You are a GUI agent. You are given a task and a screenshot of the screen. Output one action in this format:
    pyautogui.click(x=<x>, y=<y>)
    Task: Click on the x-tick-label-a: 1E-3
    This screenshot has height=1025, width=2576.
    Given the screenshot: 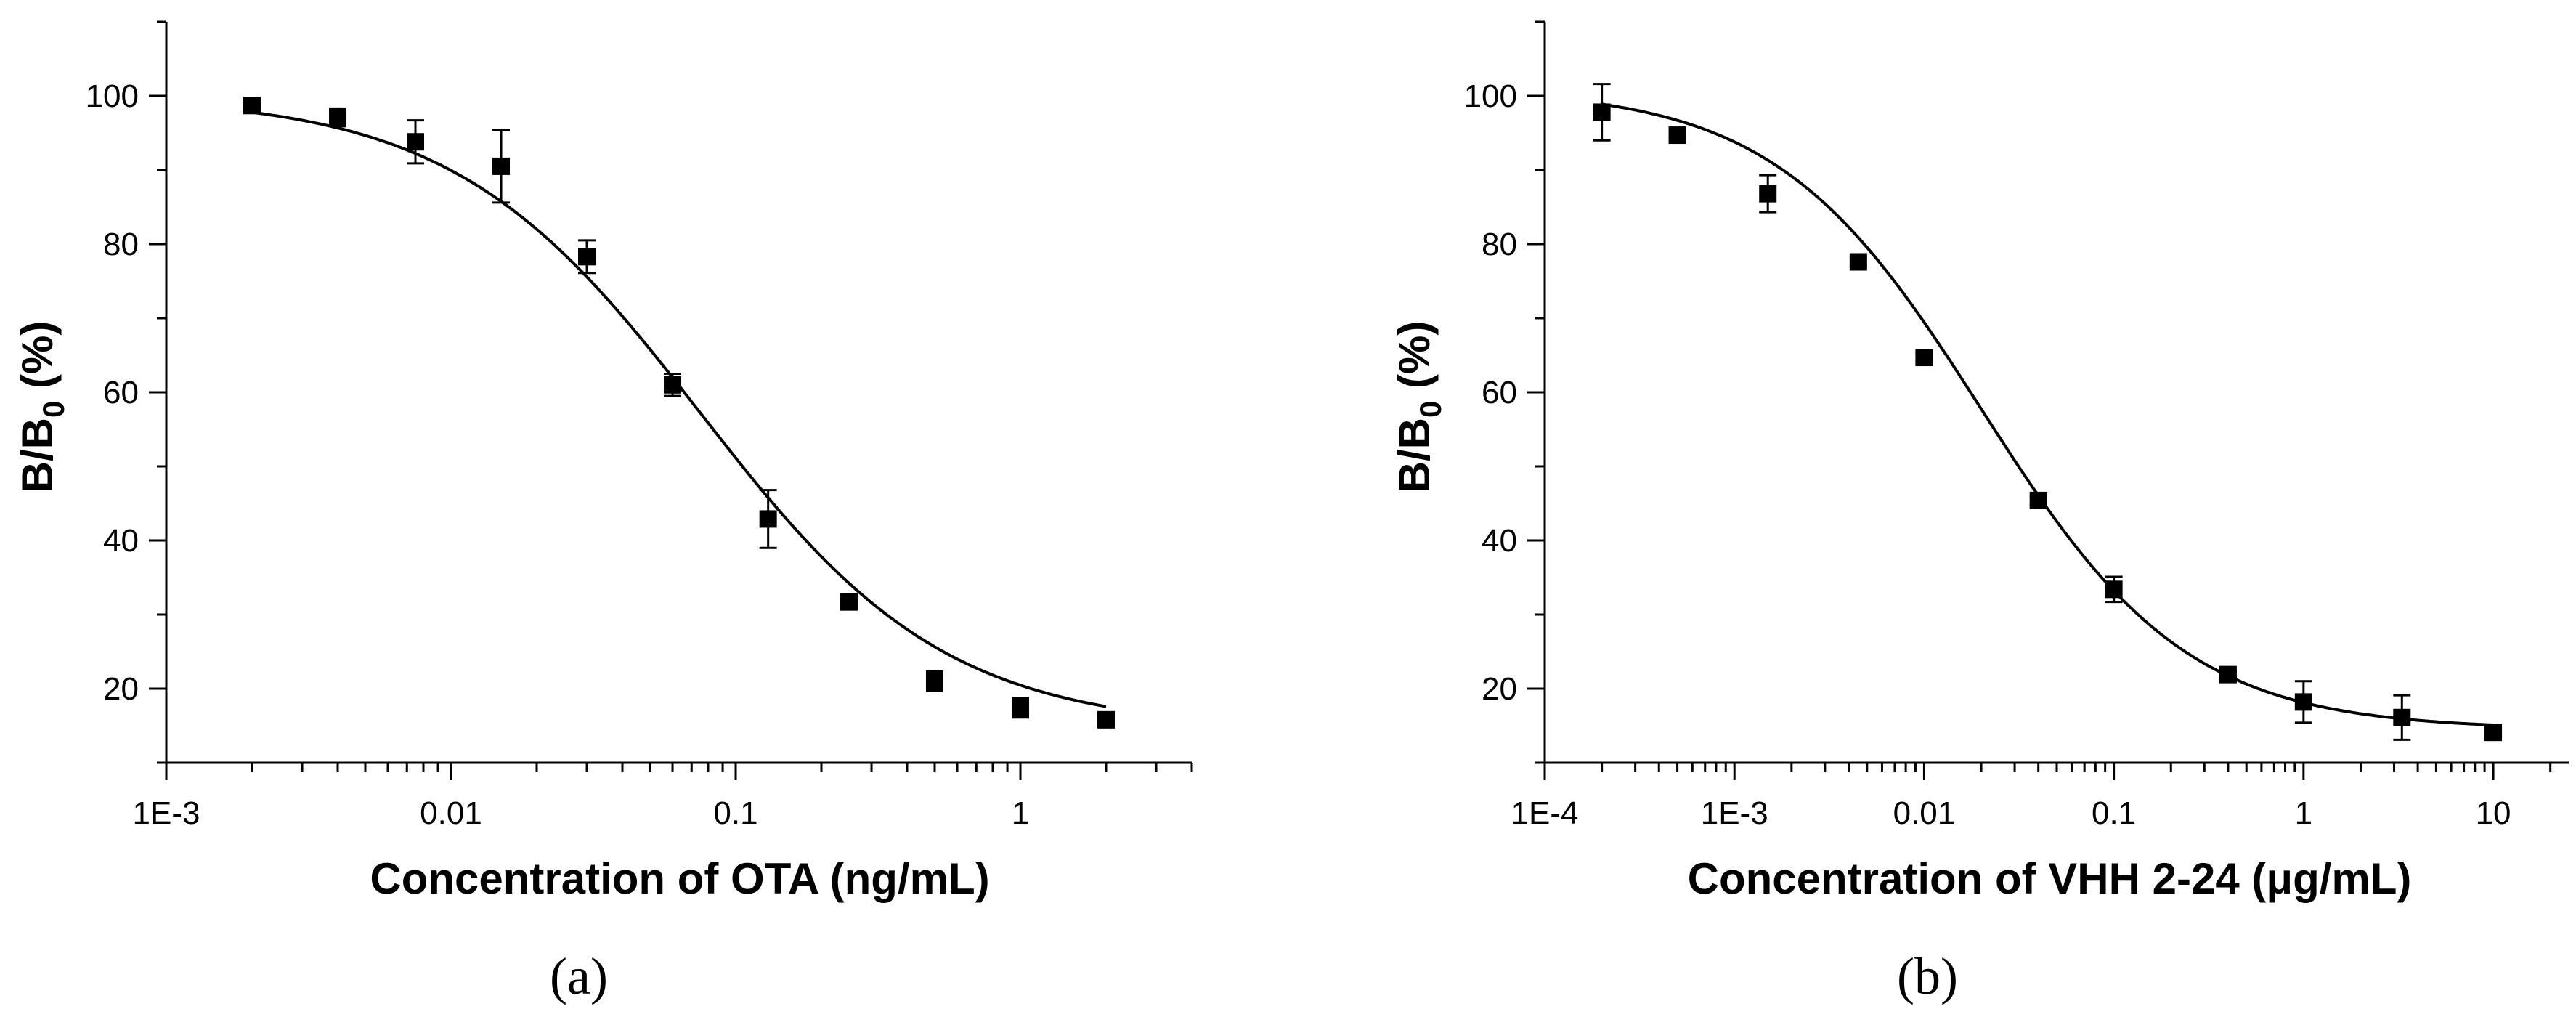 What is the action you would take?
    pyautogui.click(x=166, y=813)
    